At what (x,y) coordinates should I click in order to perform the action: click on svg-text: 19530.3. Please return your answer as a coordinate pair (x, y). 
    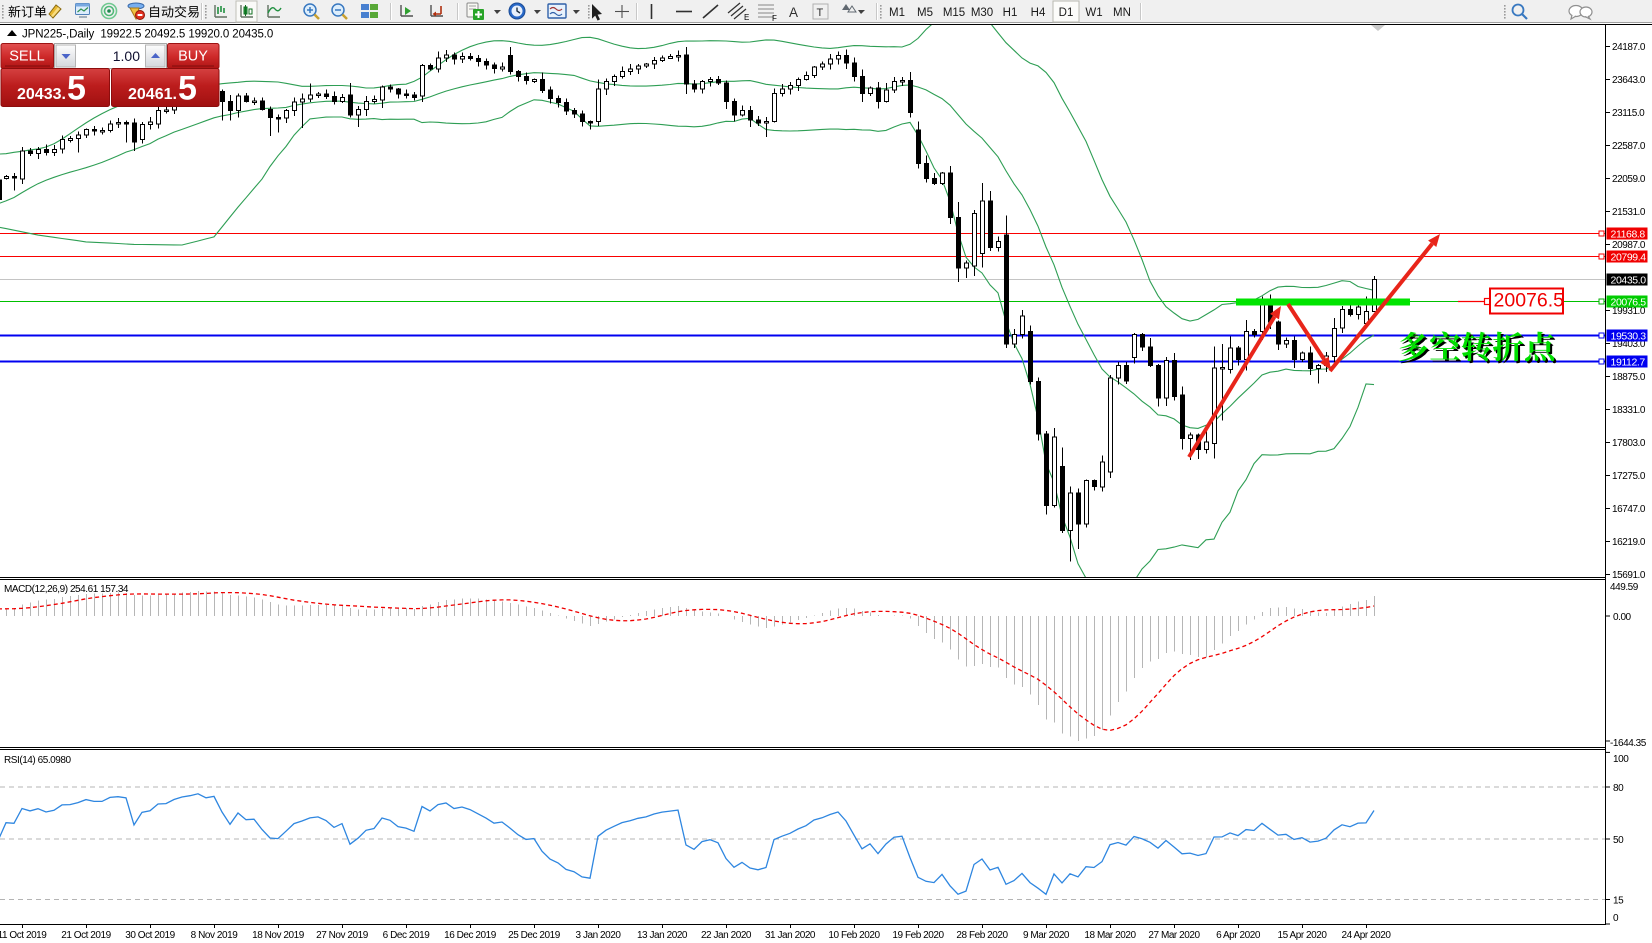
    Looking at the image, I should click on (1629, 336).